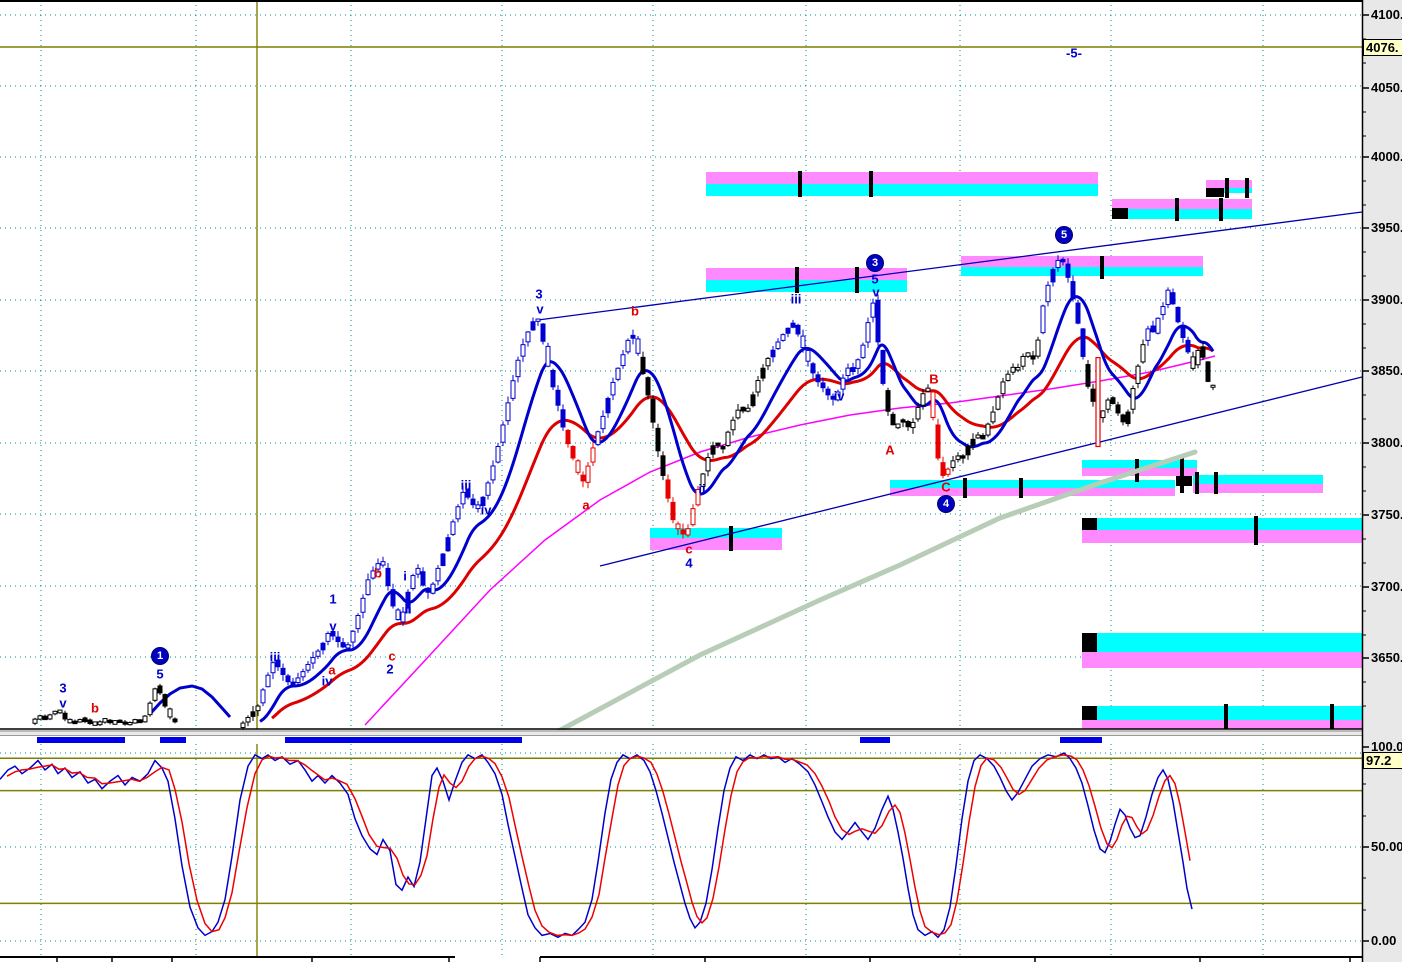 This screenshot has width=1402, height=962. I want to click on panel-separator, so click(701, 733).